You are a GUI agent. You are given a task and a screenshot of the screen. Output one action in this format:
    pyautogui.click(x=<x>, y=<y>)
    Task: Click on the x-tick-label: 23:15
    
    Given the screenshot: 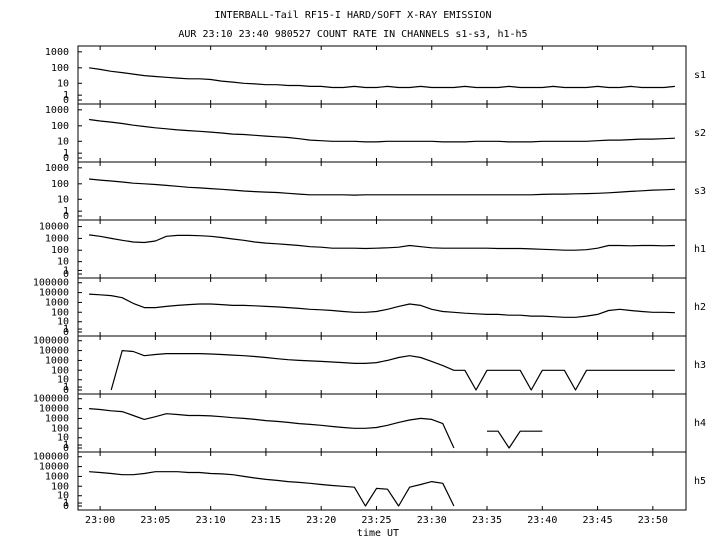 What is the action you would take?
    pyautogui.click(x=266, y=520)
    